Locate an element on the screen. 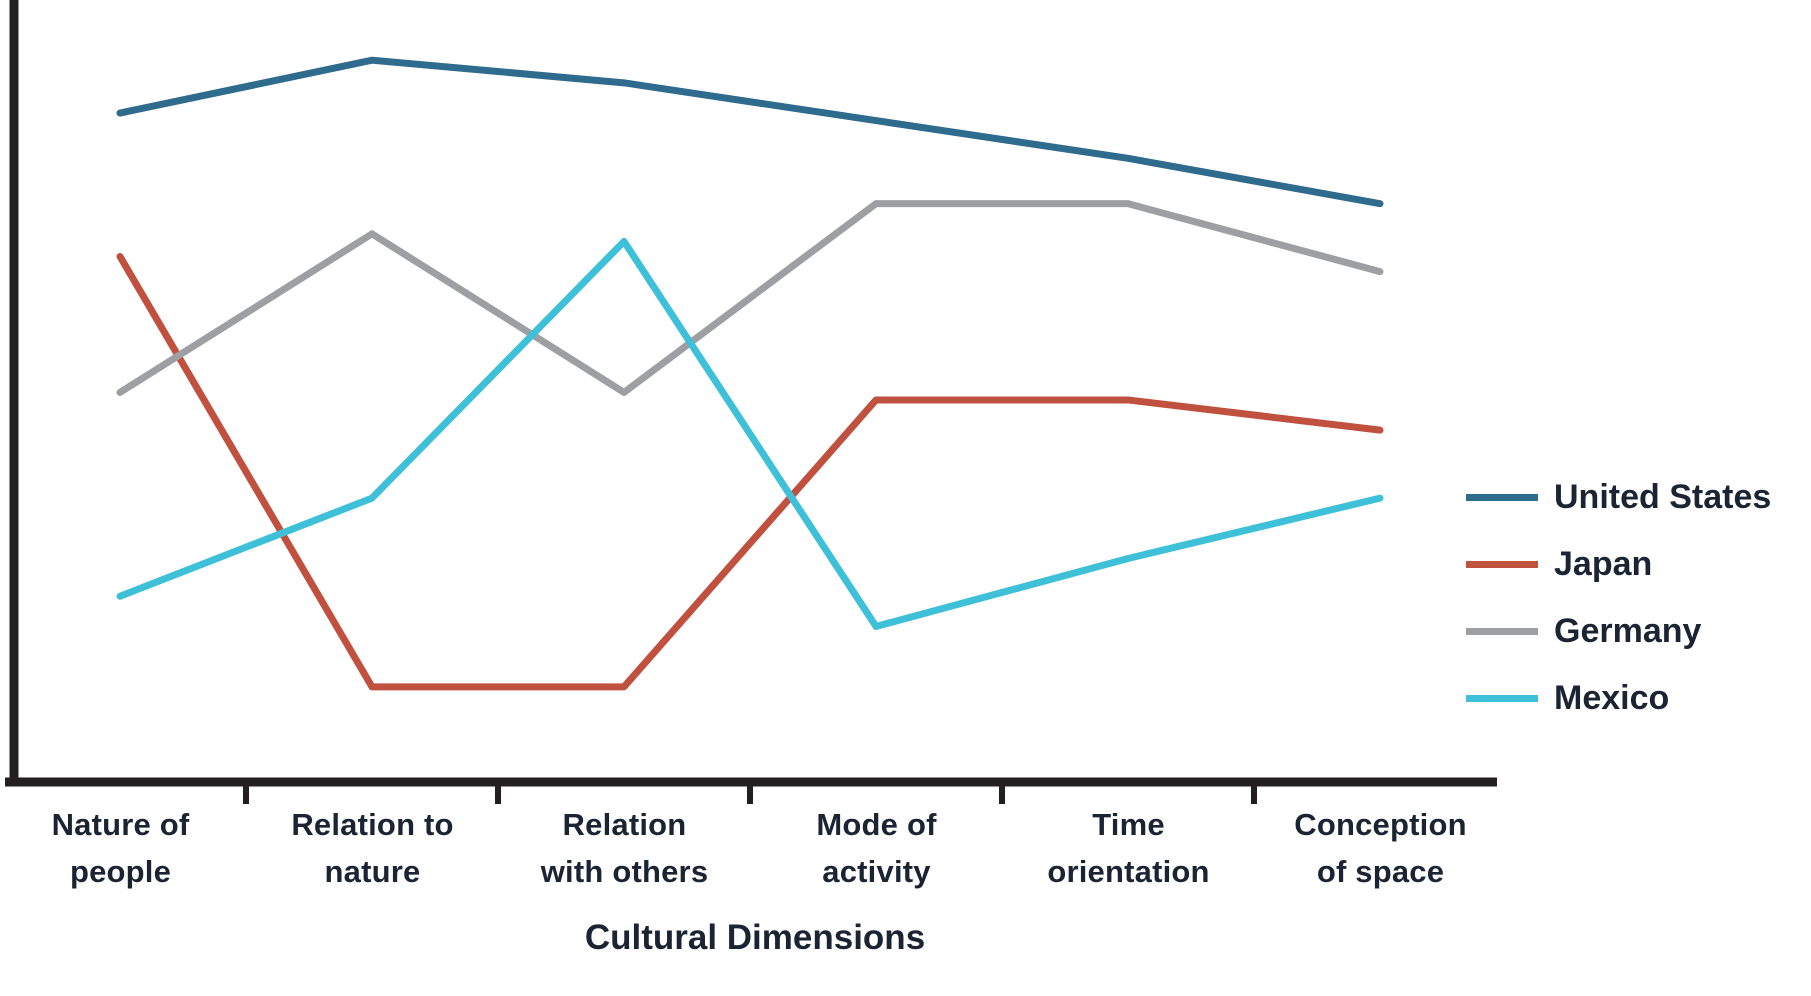 This screenshot has height=996, width=1811. legend-swatch-mexico is located at coordinates (1502, 698).